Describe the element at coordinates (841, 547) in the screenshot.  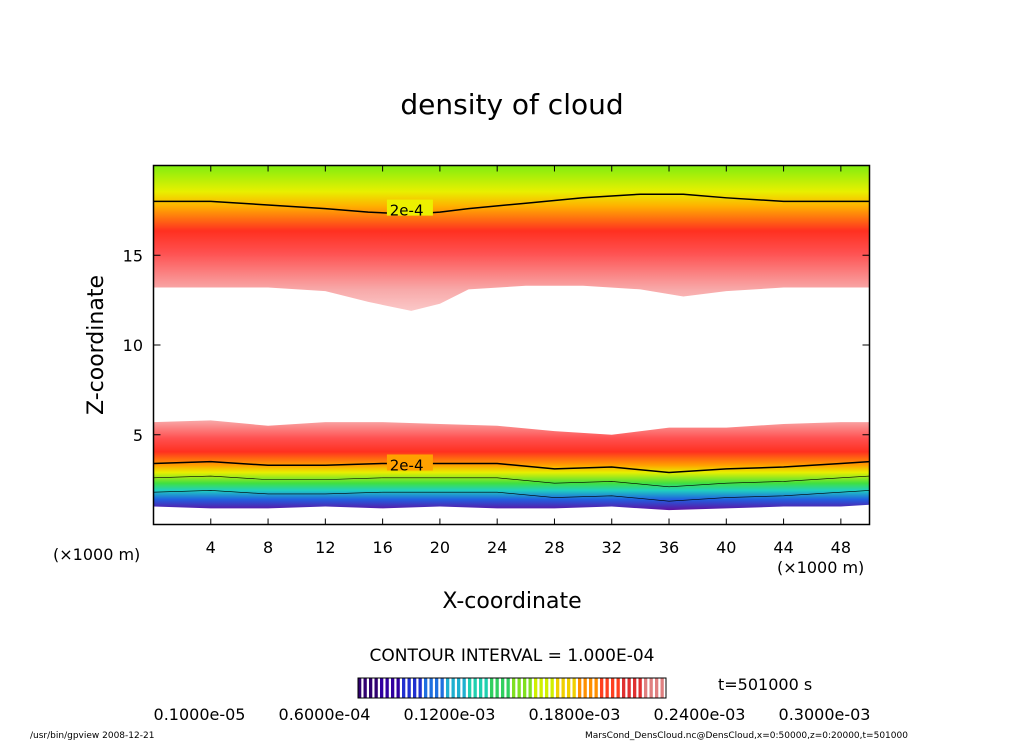
I see `x-tick-label: 48` at that location.